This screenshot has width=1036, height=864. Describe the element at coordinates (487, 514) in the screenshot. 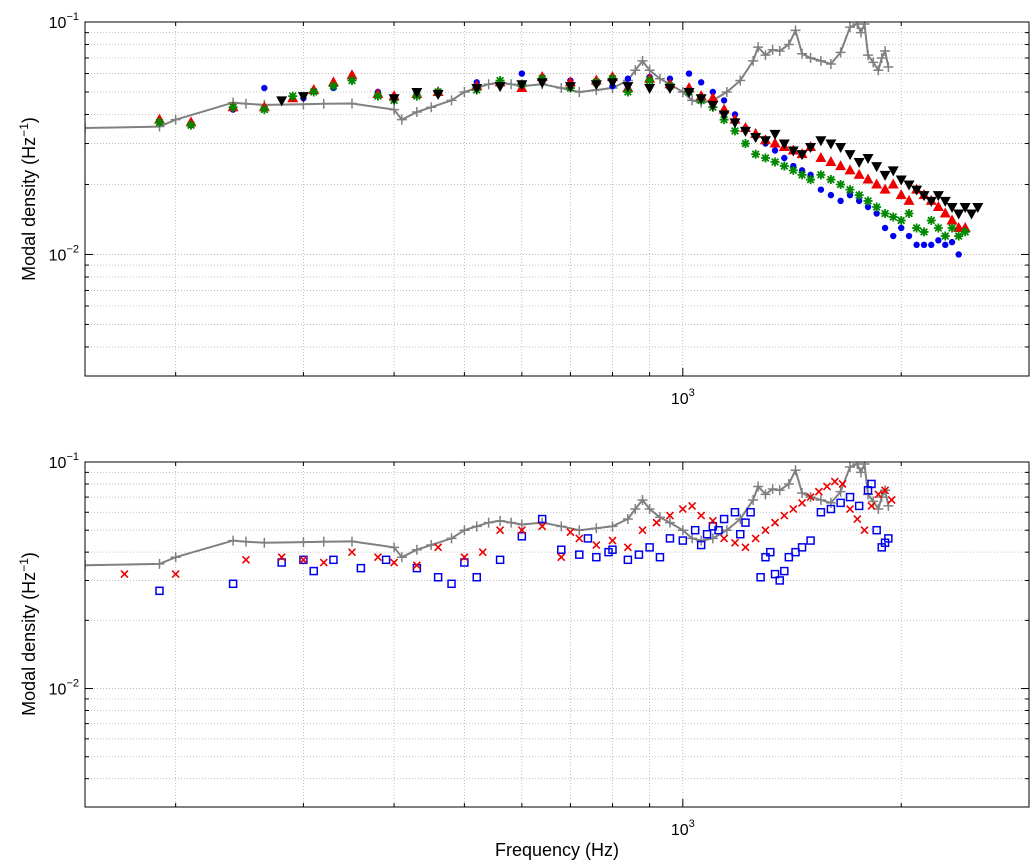

I see `bottom-series-line` at that location.